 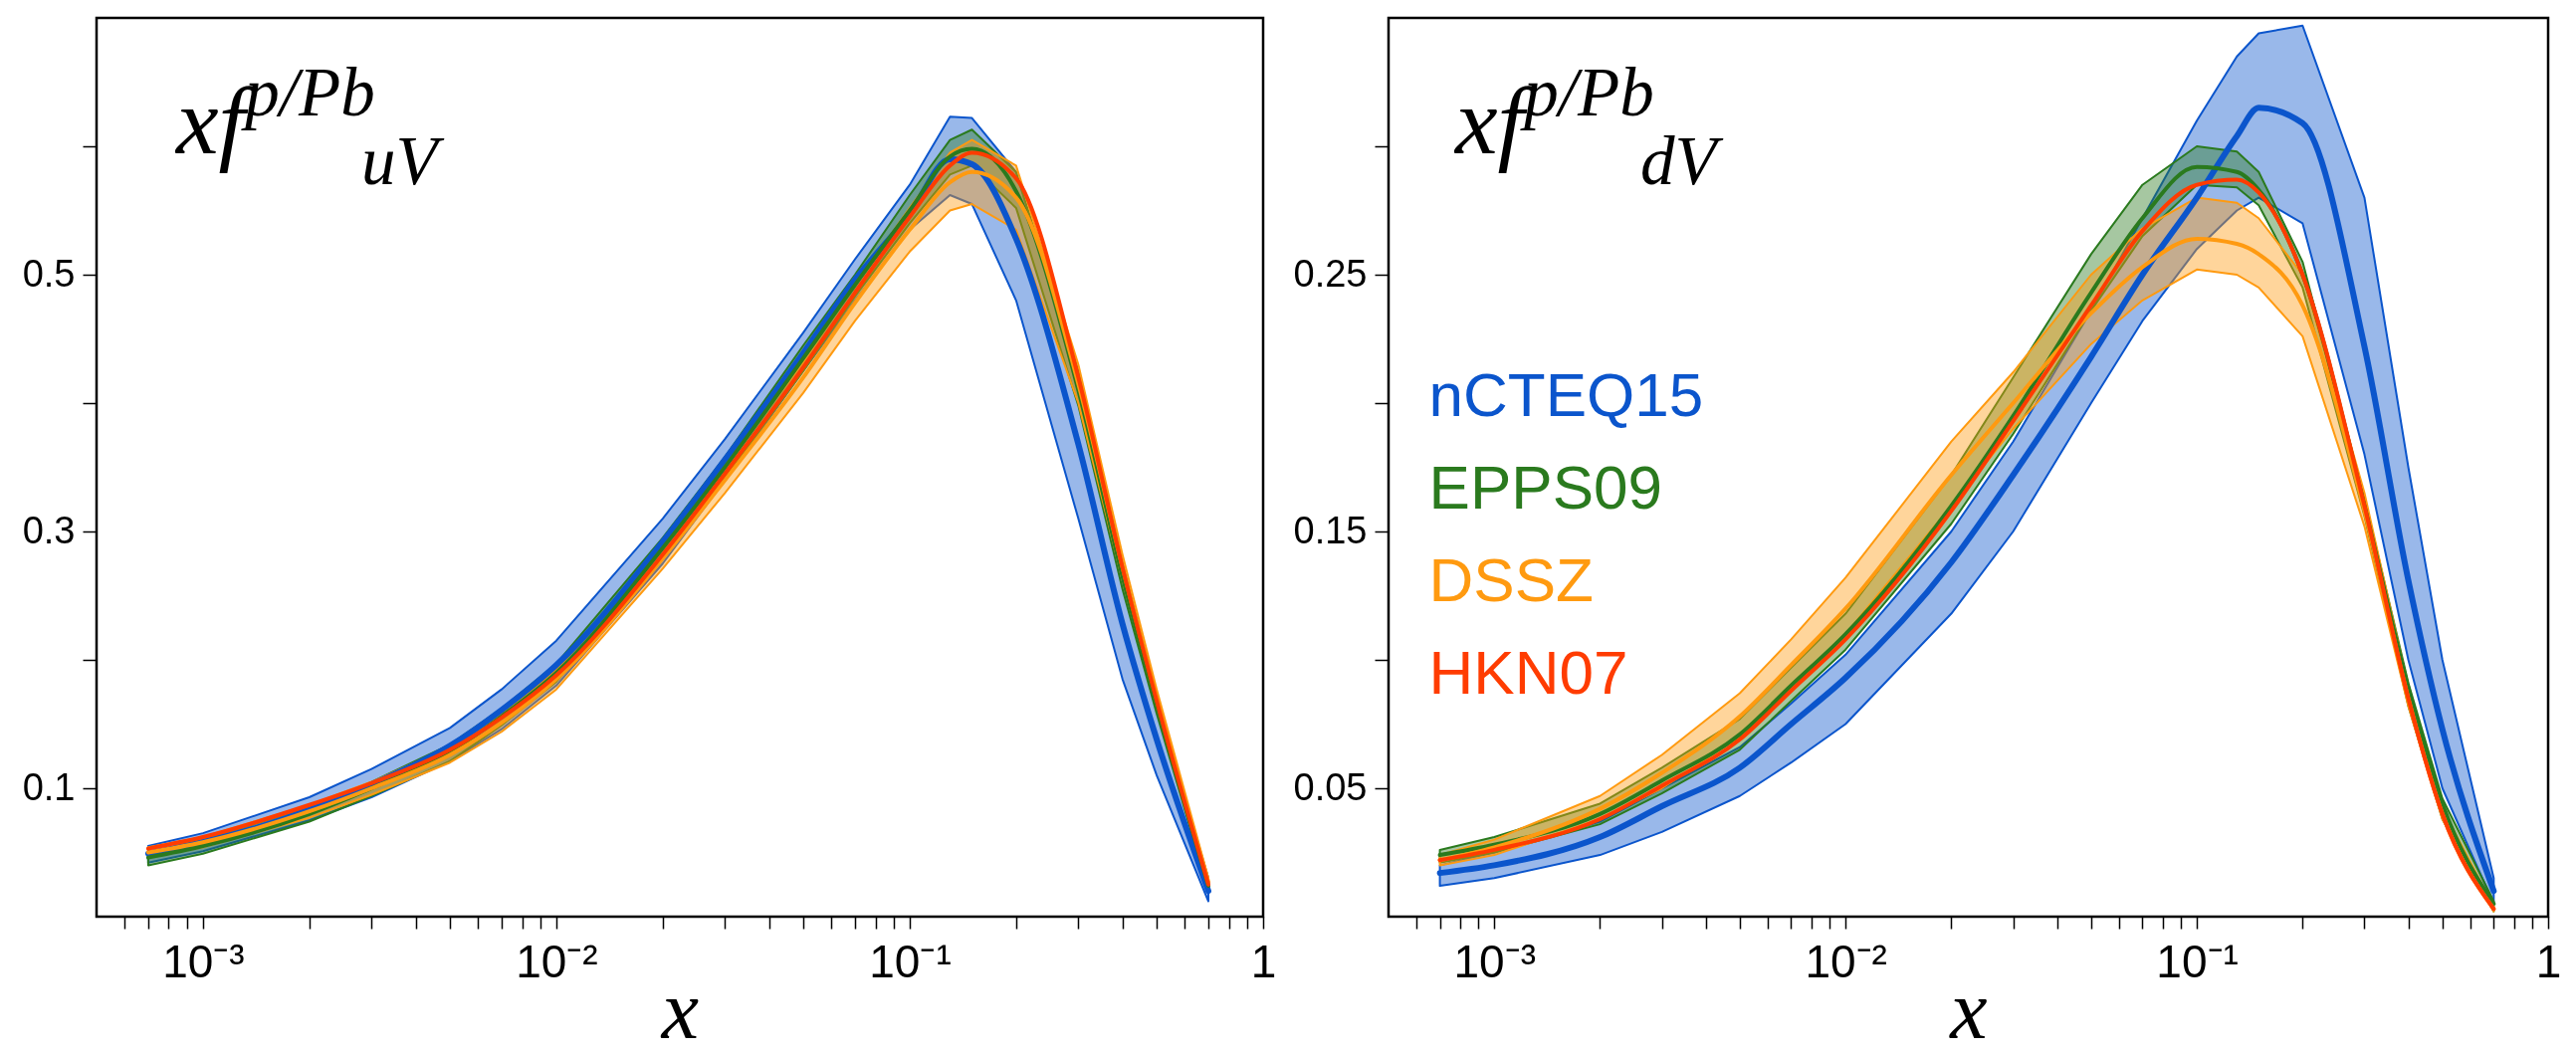 What do you see at coordinates (49, 273) in the screenshot?
I see `y-tick-label: 0.5` at bounding box center [49, 273].